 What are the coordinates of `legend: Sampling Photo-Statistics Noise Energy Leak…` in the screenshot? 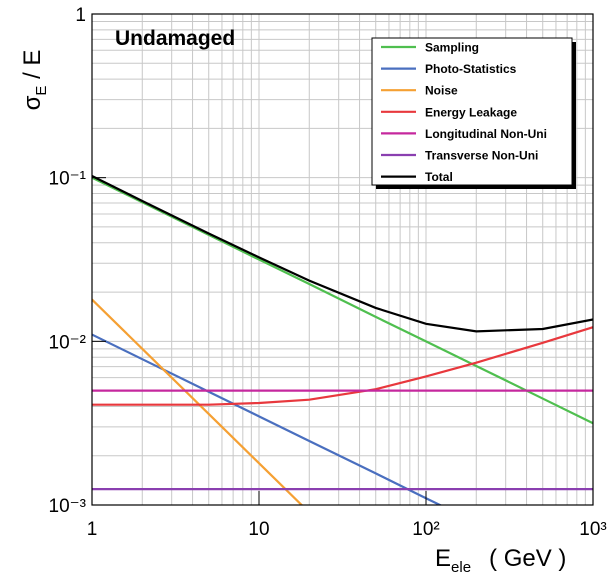 It's located at (473, 113).